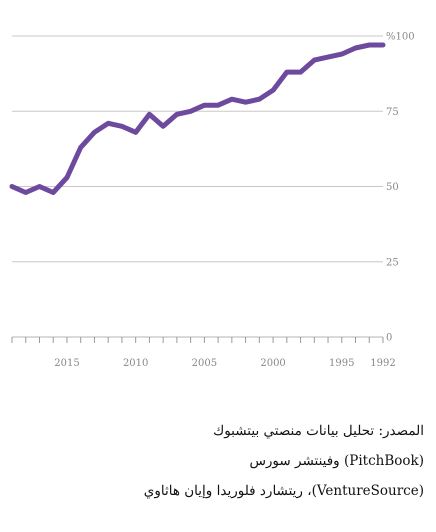 This screenshot has height=532, width=436. Describe the element at coordinates (135, 363) in the screenshot. I see `x-tick-label-2010: 2010` at that location.